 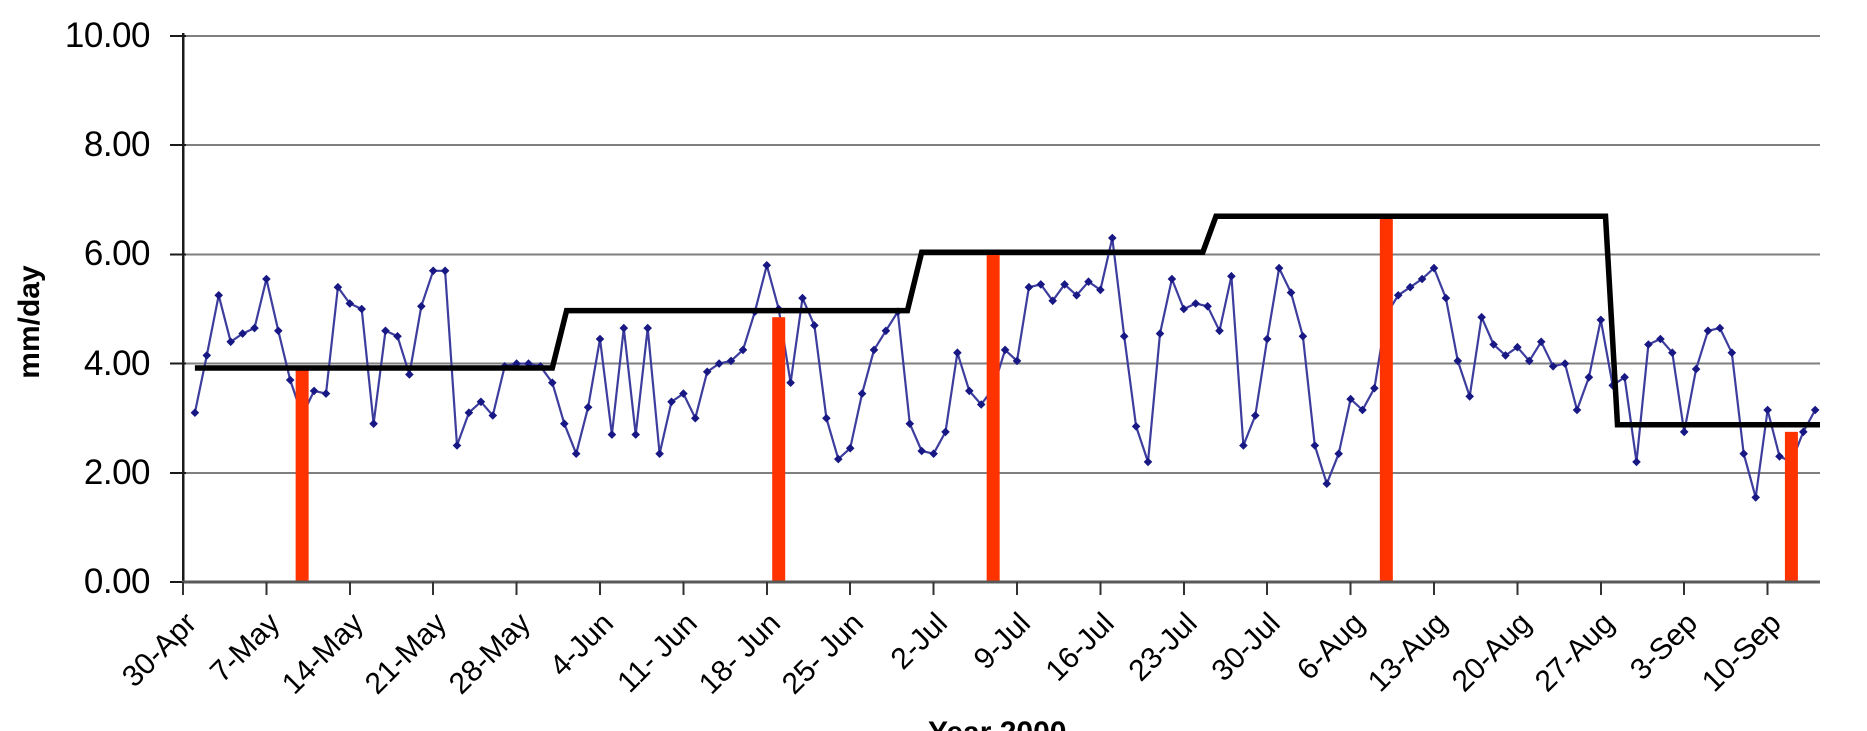 I want to click on x-axis-title: Year 2000, so click(x=1038, y=723).